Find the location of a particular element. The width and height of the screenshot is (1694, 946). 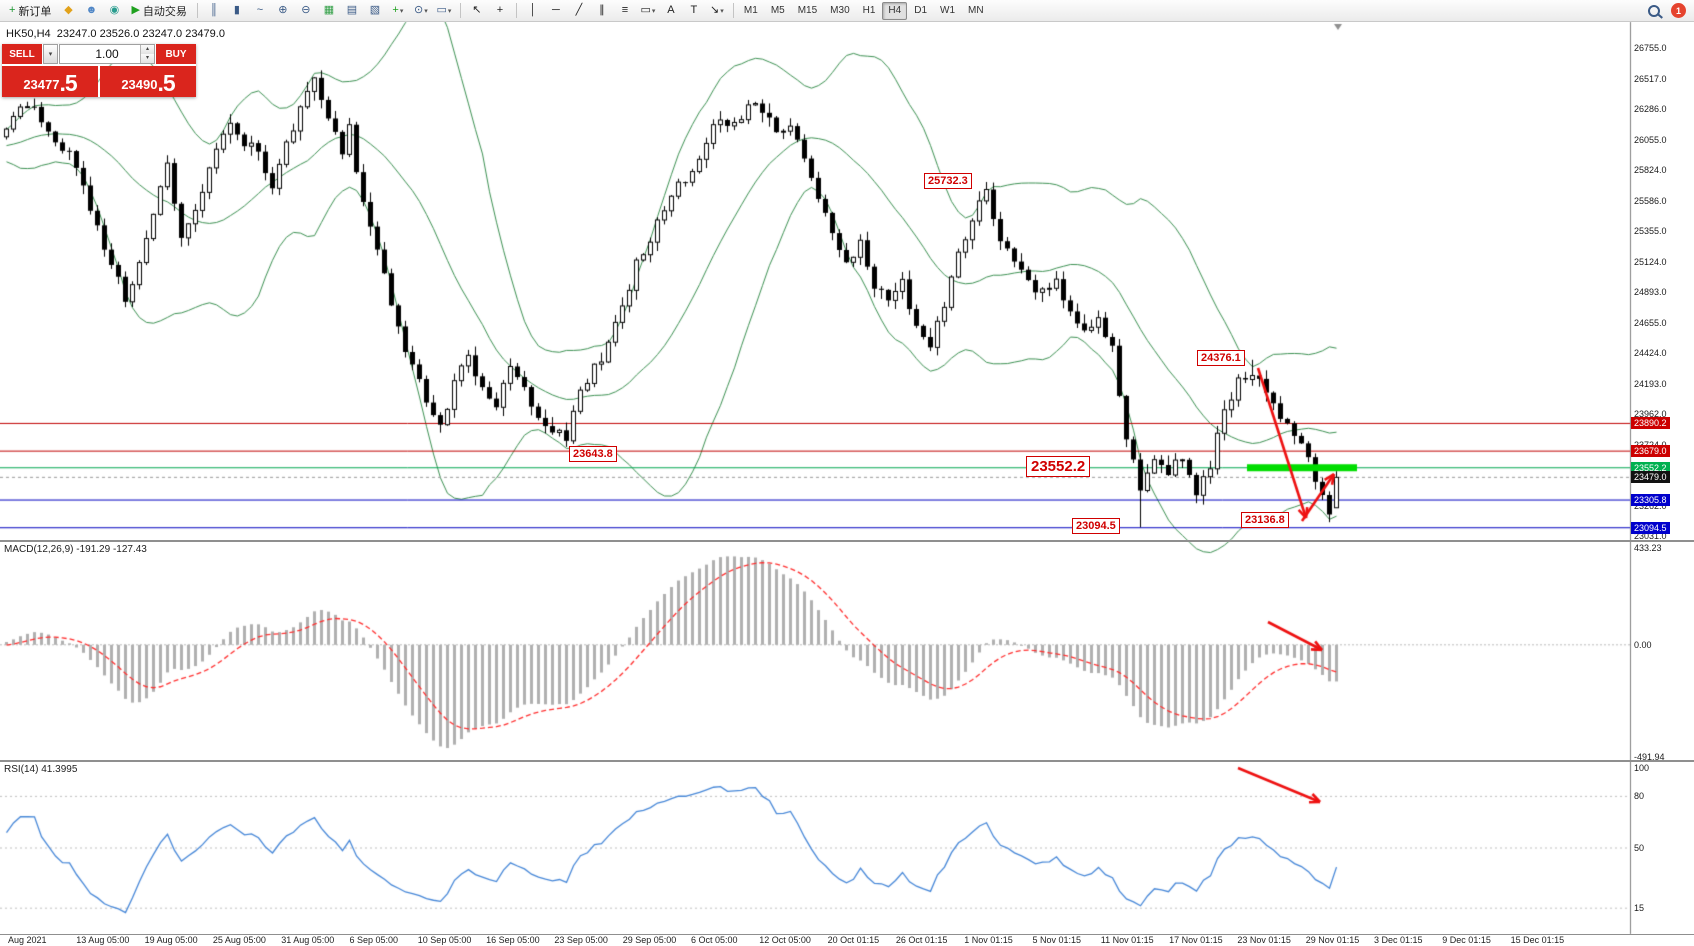

macd-panel-splitter is located at coordinates (847, 541).